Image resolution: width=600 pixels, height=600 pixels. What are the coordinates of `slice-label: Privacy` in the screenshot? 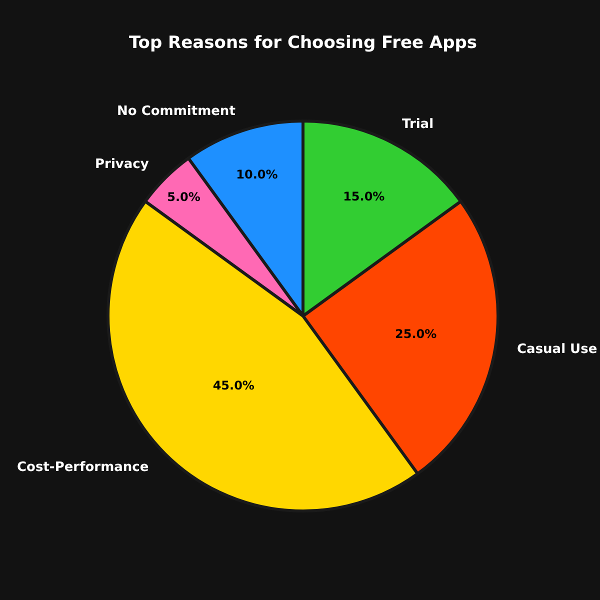 It's located at (122, 164).